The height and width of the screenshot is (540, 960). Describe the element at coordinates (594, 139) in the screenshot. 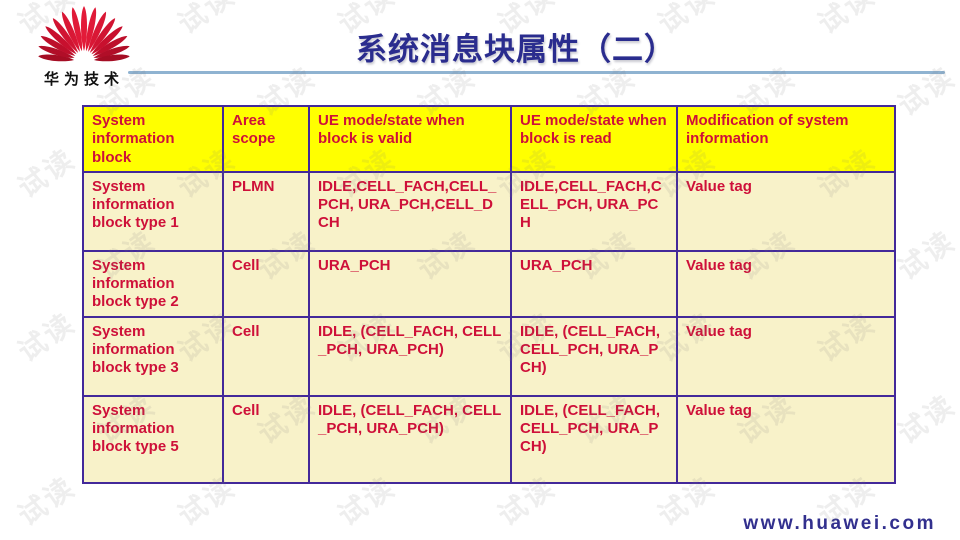

I see `column-header-read: UE mode/state when block is read` at that location.